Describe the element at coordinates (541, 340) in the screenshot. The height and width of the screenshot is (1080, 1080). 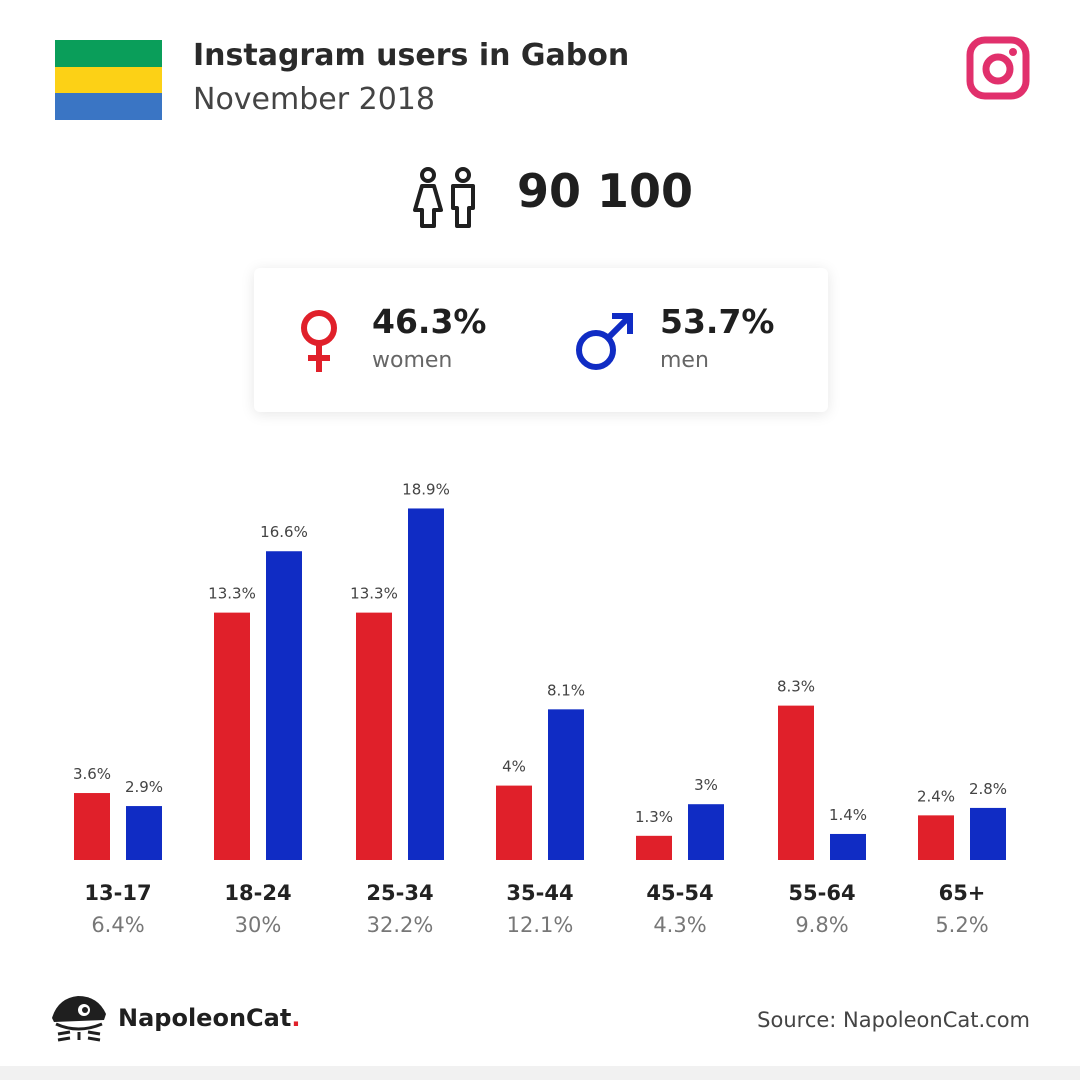
I see `gender-split-card: 46.3% women 53.7% men` at that location.